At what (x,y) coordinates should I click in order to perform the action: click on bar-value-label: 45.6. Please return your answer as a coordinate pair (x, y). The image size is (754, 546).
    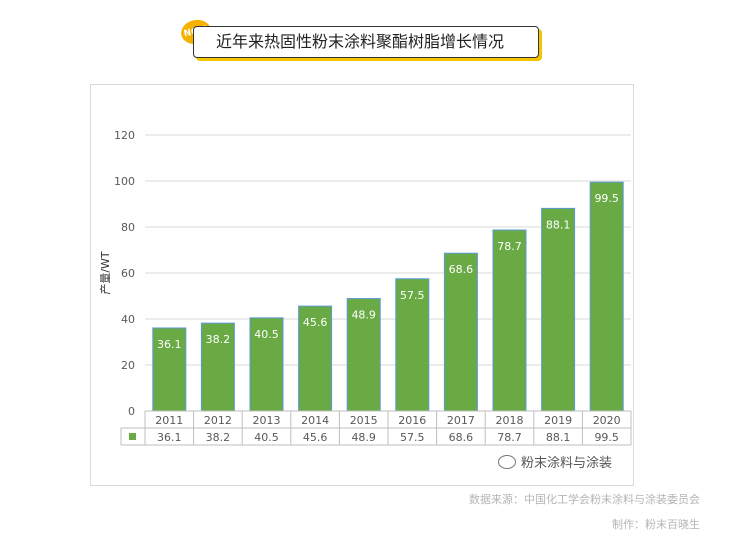
    Looking at the image, I should click on (315, 322).